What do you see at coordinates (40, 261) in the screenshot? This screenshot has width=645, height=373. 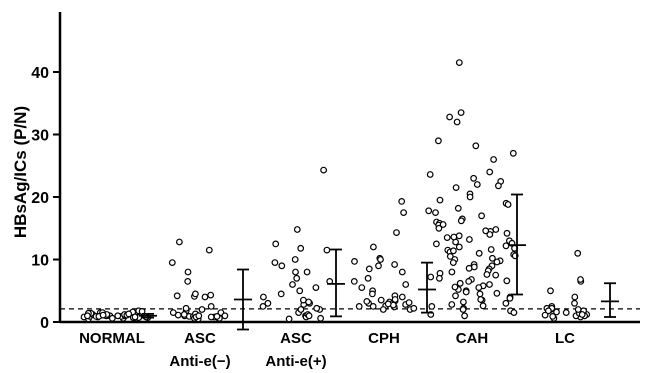 I see `y-tick-label: 10` at bounding box center [40, 261].